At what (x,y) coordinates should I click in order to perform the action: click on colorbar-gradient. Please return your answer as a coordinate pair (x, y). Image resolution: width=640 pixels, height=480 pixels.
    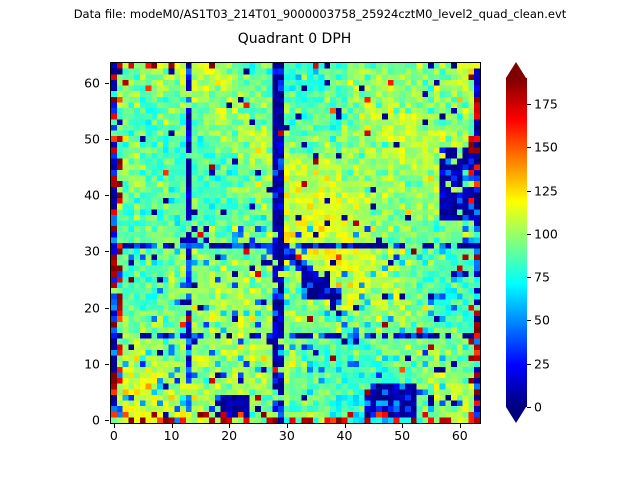
    Looking at the image, I should click on (516, 242).